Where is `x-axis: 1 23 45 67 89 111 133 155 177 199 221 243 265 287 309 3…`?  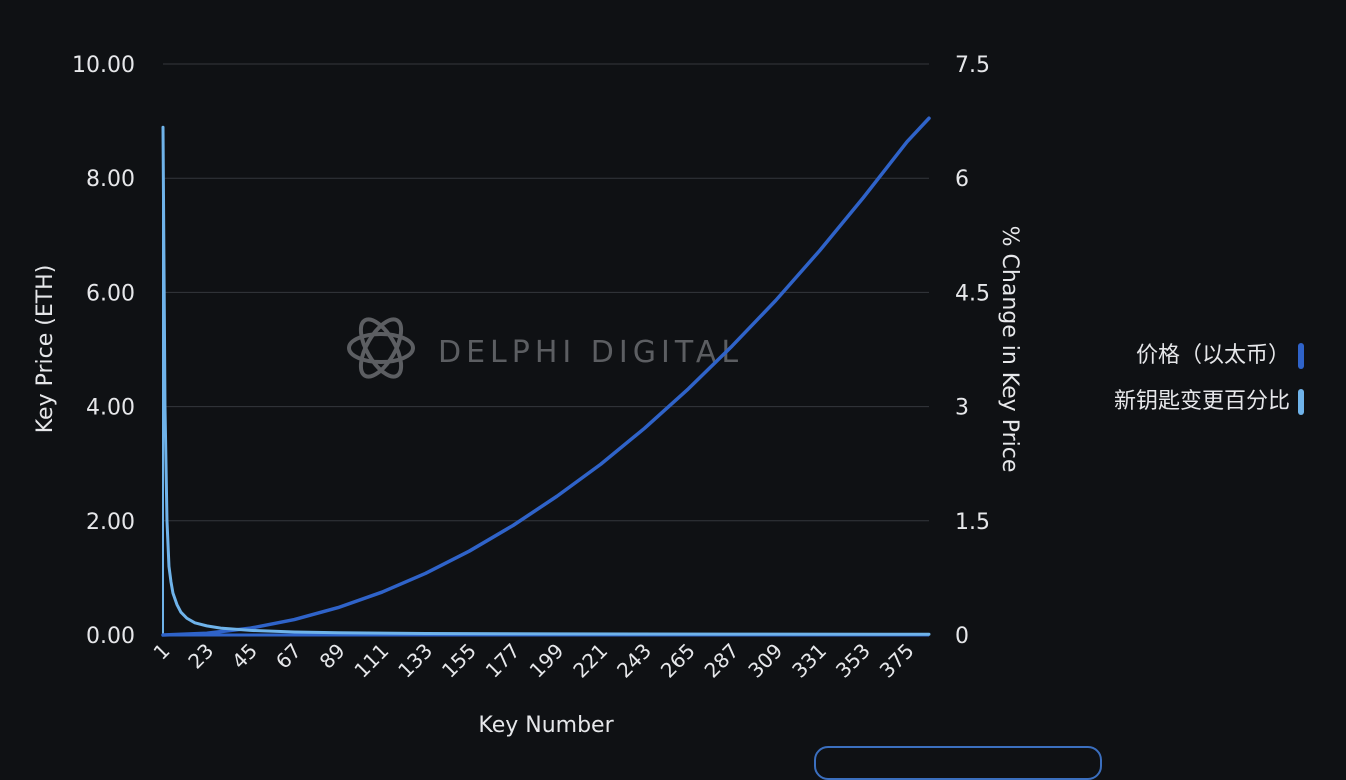 x-axis: 1 23 45 67 89 111 133 155 177 199 221 243 265 287 309 3… is located at coordinates (534, 661).